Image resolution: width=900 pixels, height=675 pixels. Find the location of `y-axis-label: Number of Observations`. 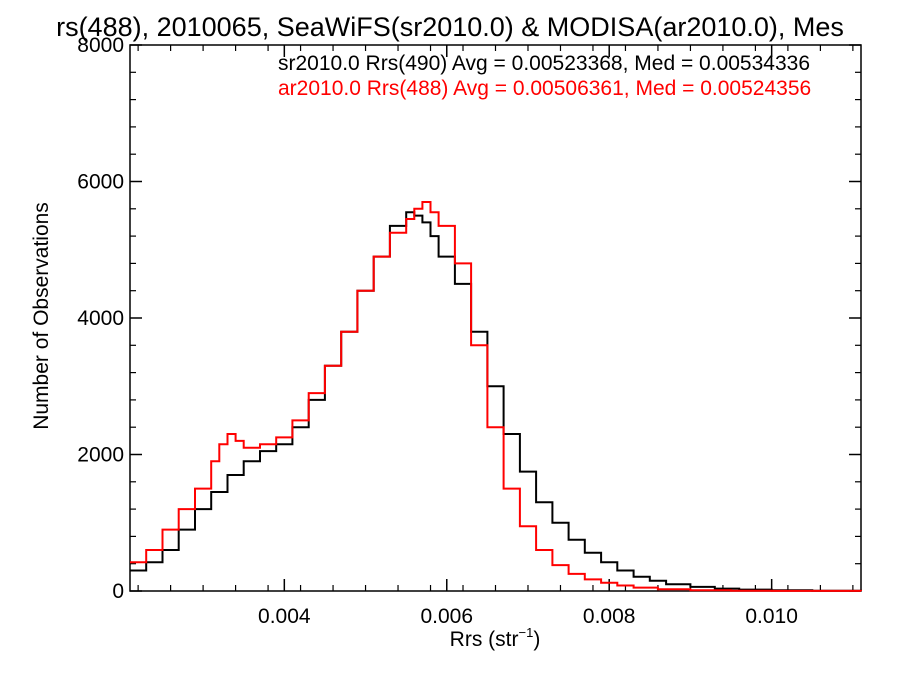

y-axis-label: Number of Observations is located at coordinates (41, 316).